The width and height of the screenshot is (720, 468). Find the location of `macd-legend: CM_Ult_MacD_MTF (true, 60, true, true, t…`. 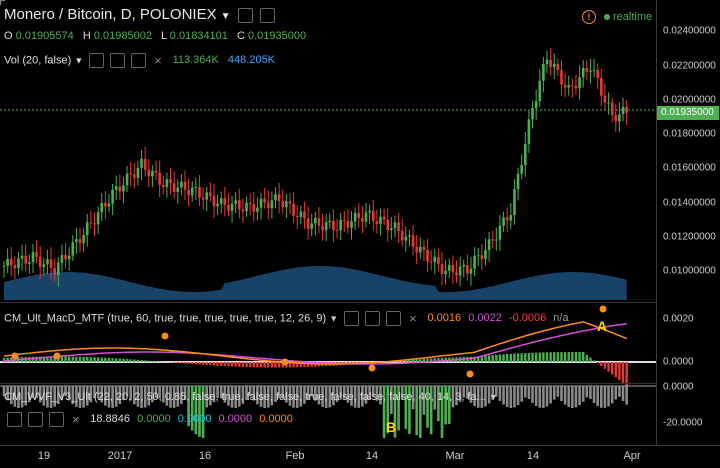

macd-legend: CM_Ult_MacD_MTF (true, 60, true, true, t… is located at coordinates (286, 318).